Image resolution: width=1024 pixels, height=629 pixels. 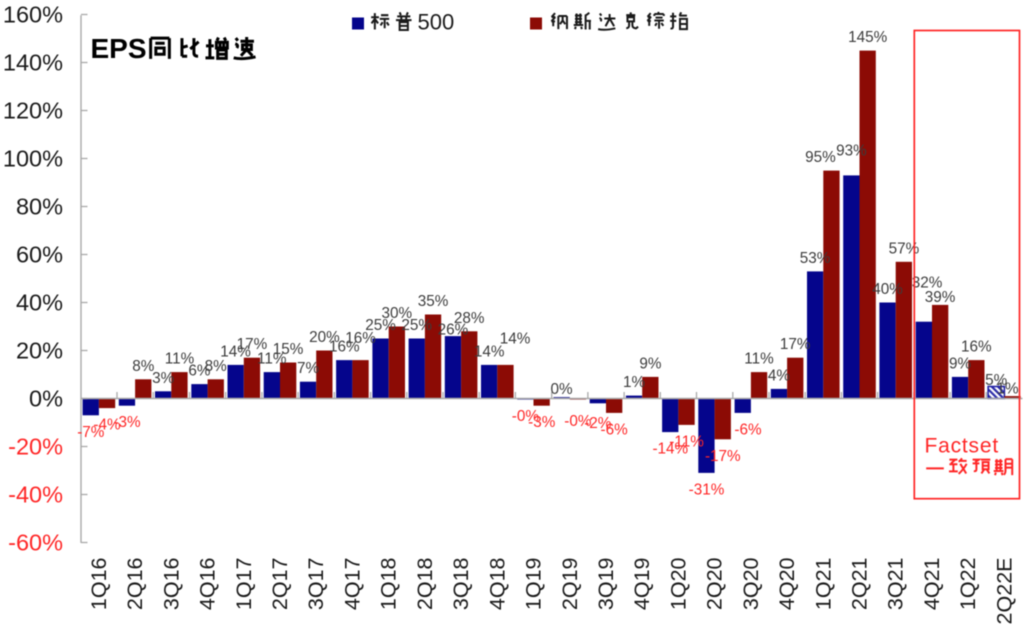 I want to click on svg-text: 1Q21, so click(x=823, y=584).